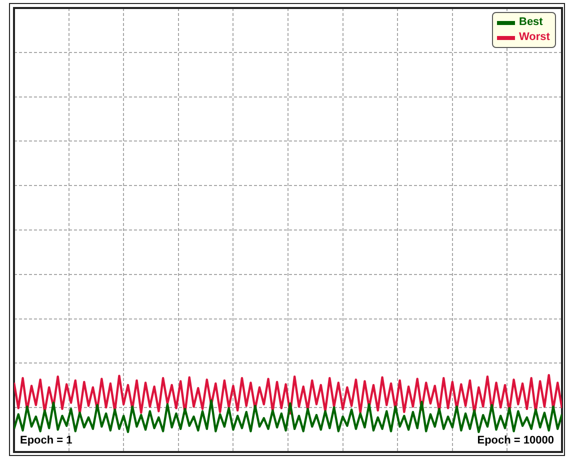 This screenshot has height=459, width=568. Describe the element at coordinates (534, 37) in the screenshot. I see `legend-label: Worst` at that location.